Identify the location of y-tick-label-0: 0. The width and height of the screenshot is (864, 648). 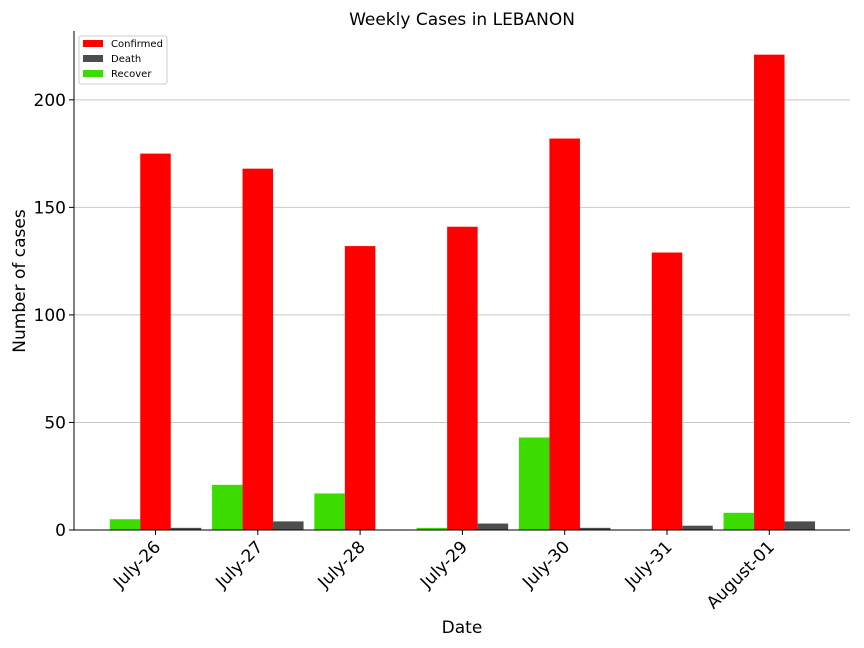
(60, 531).